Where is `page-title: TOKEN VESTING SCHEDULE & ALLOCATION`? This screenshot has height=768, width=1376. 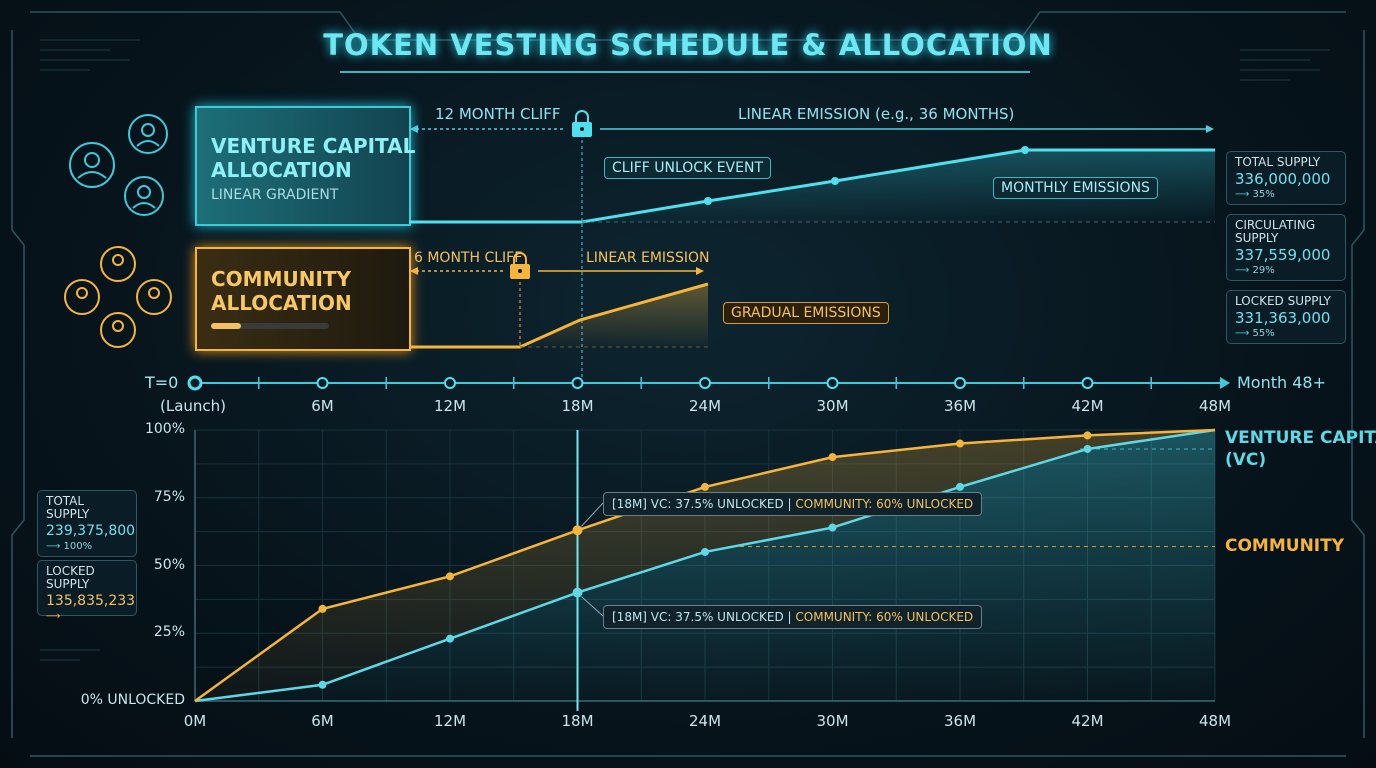
page-title: TOKEN VESTING SCHEDULE & ALLOCATION is located at coordinates (688, 45).